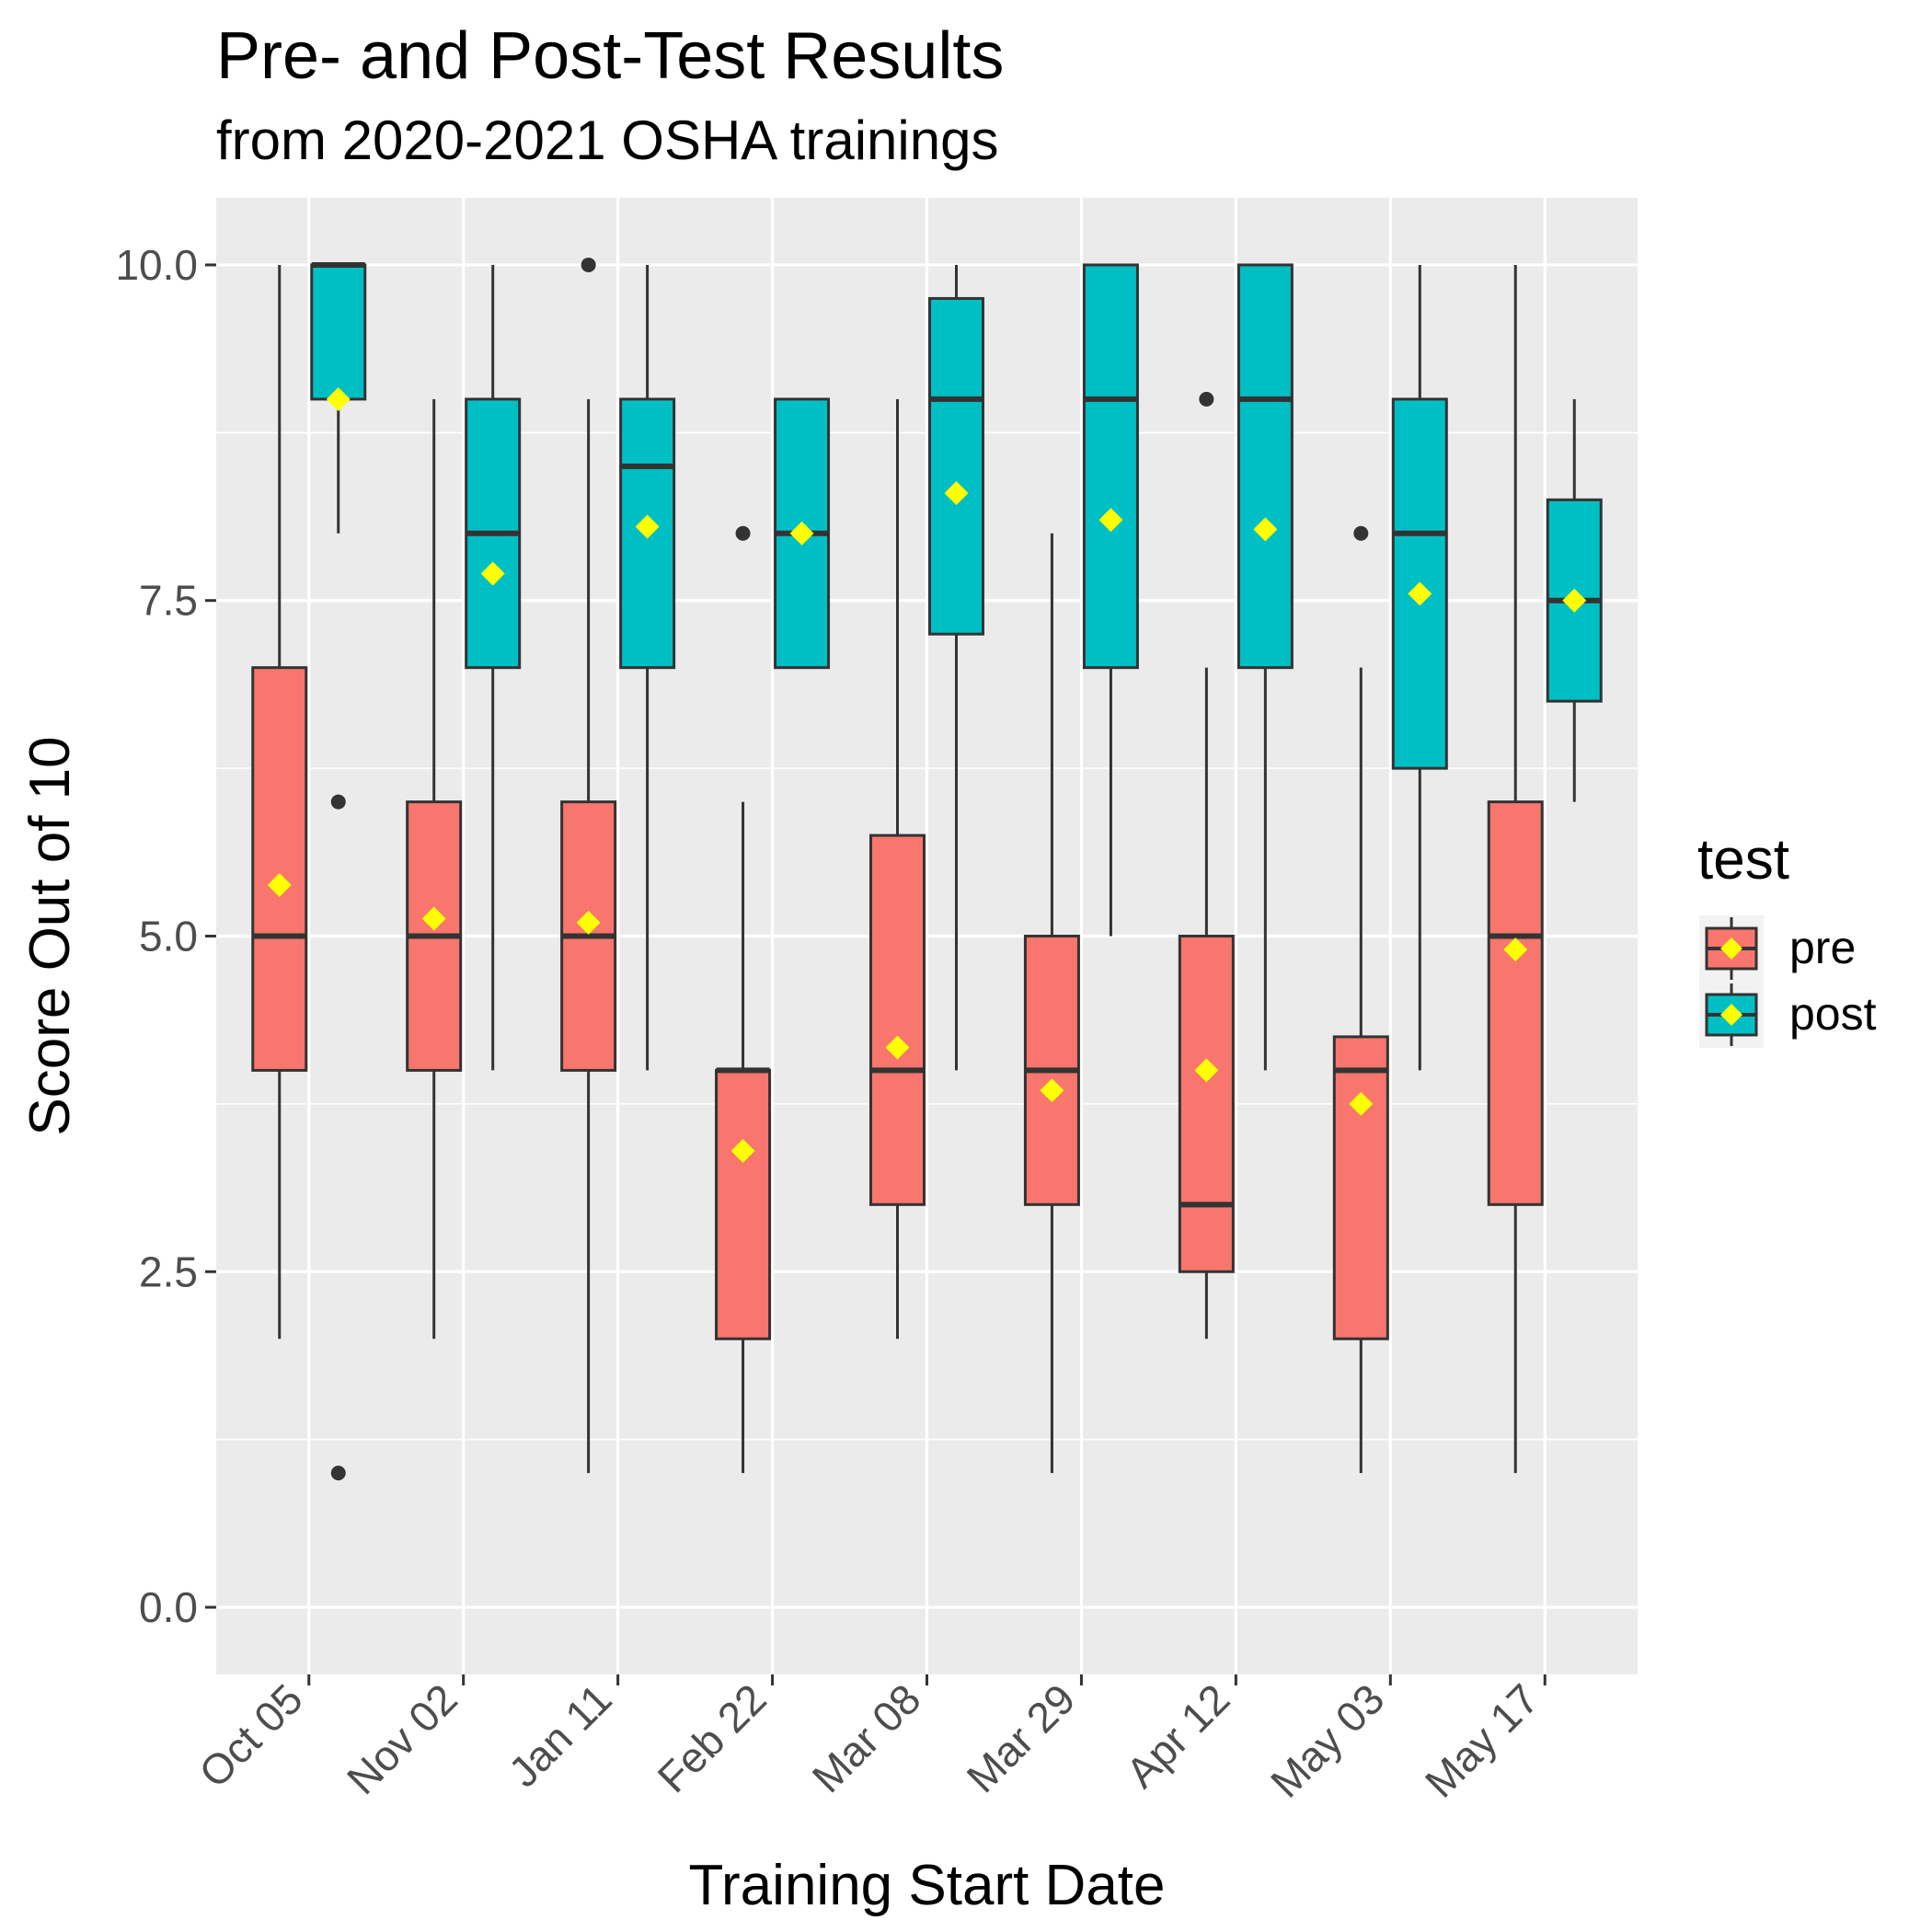 The height and width of the screenshot is (1932, 1932). I want to click on legend-title: test, so click(1743, 859).